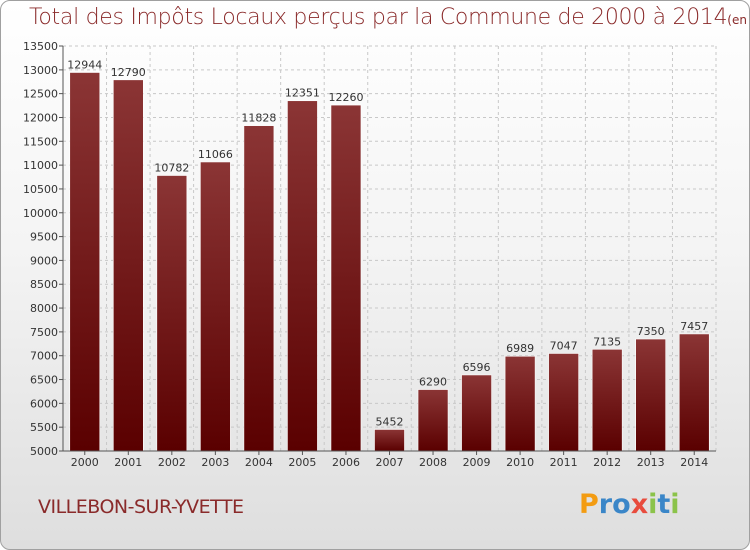 Image resolution: width=750 pixels, height=550 pixels. Describe the element at coordinates (40, 141) in the screenshot. I see `y-tick-label: 11500` at that location.